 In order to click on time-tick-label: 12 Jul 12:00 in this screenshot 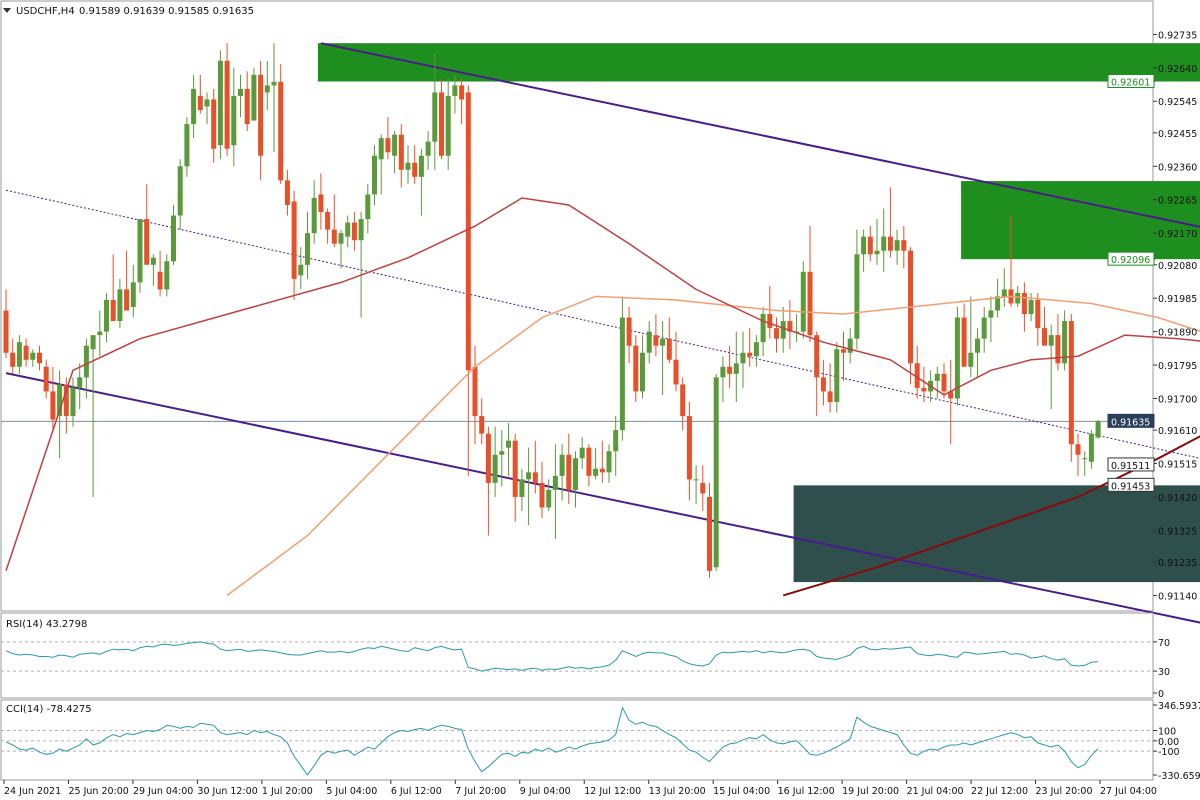, I will do `click(612, 791)`.